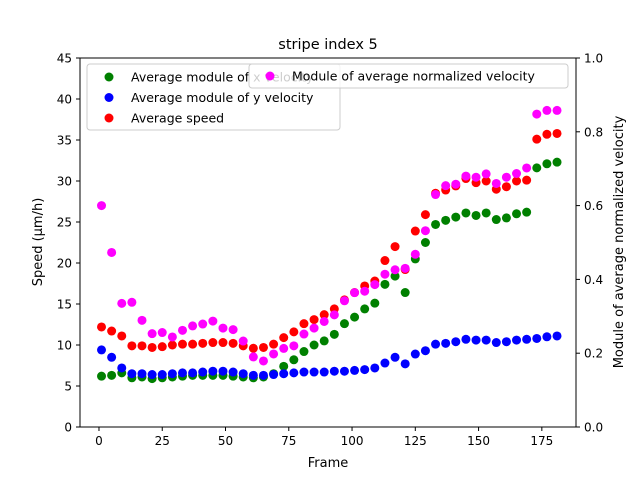 Image resolution: width=640 pixels, height=485 pixels. Describe the element at coordinates (352, 441) in the screenshot. I see `x-tick-label: 100` at that location.